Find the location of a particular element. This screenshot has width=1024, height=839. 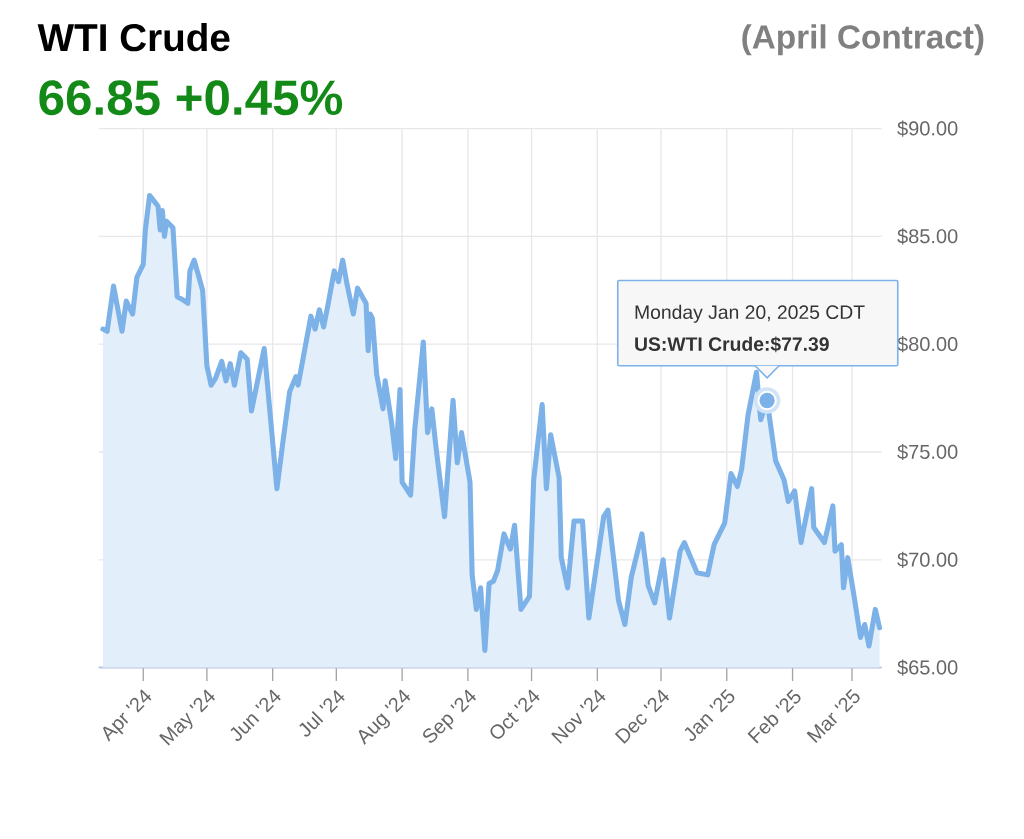

chart-subtitle: 66.85 +0.45% is located at coordinates (191, 98).